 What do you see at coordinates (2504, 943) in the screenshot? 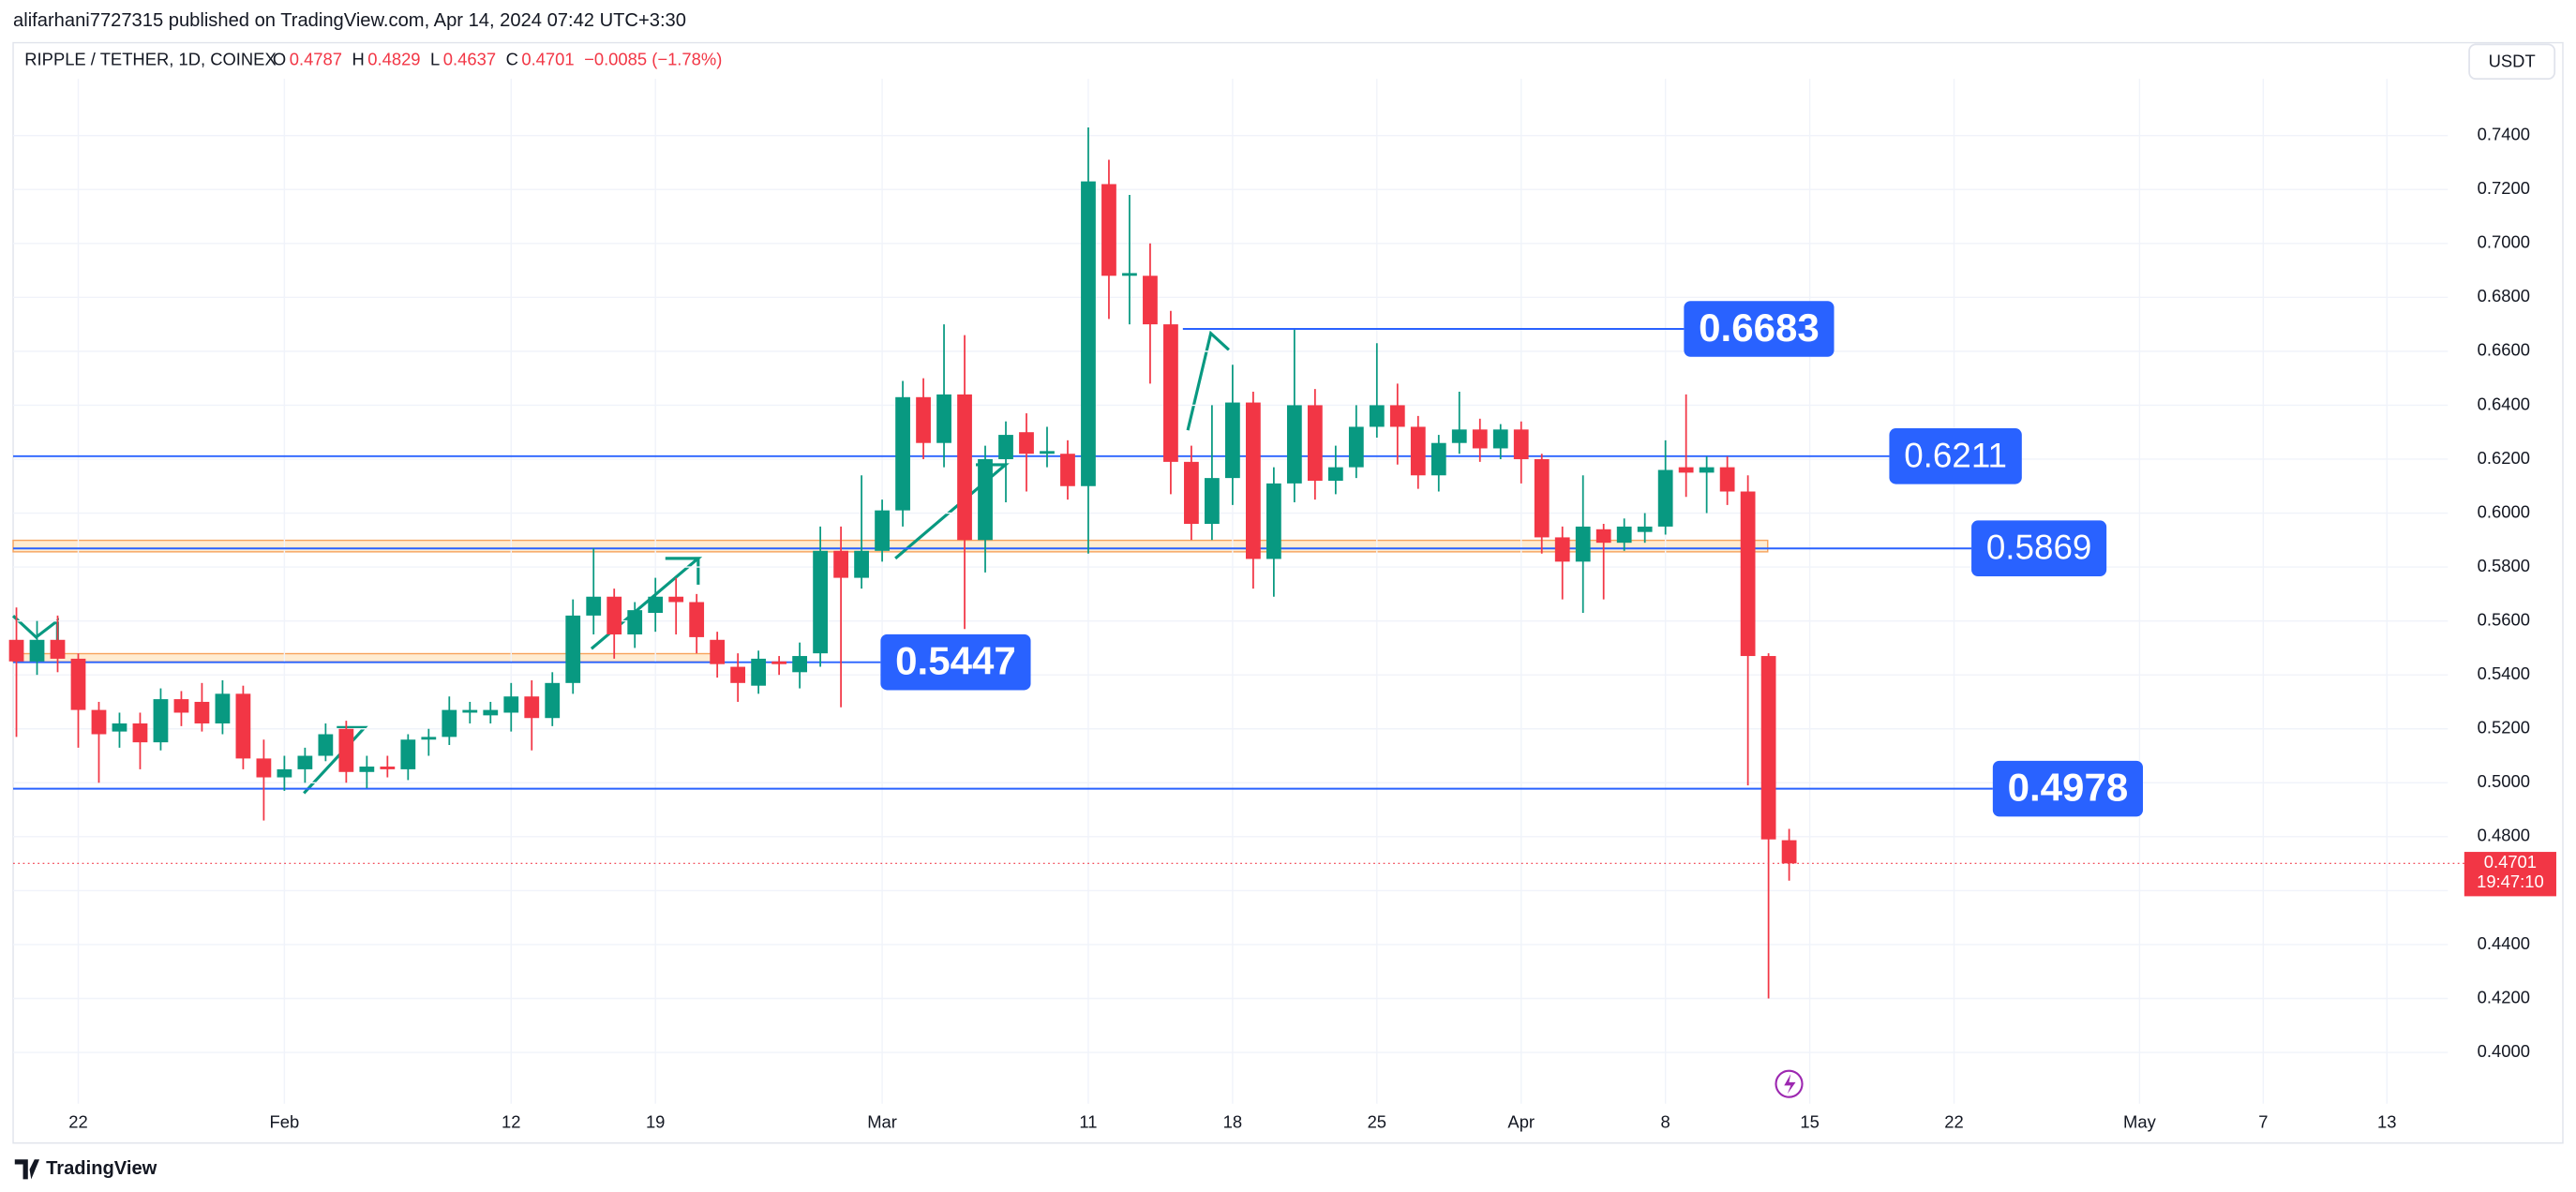
I see `y-tick-label: 0.4400` at bounding box center [2504, 943].